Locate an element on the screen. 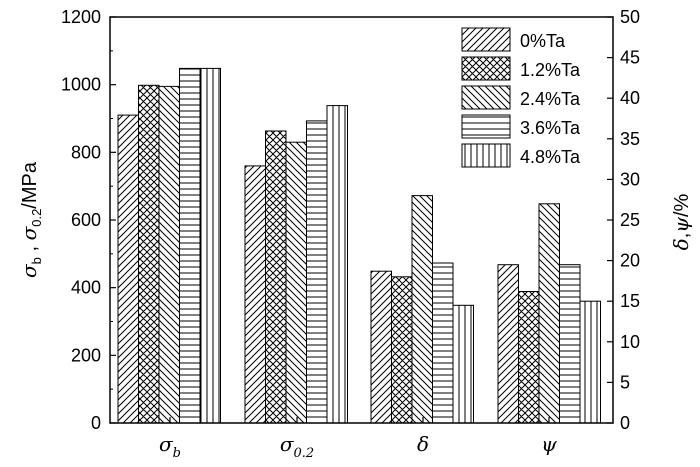 This screenshot has height=467, width=700. bar-3.6Ta-cat3 is located at coordinates (570, 344).